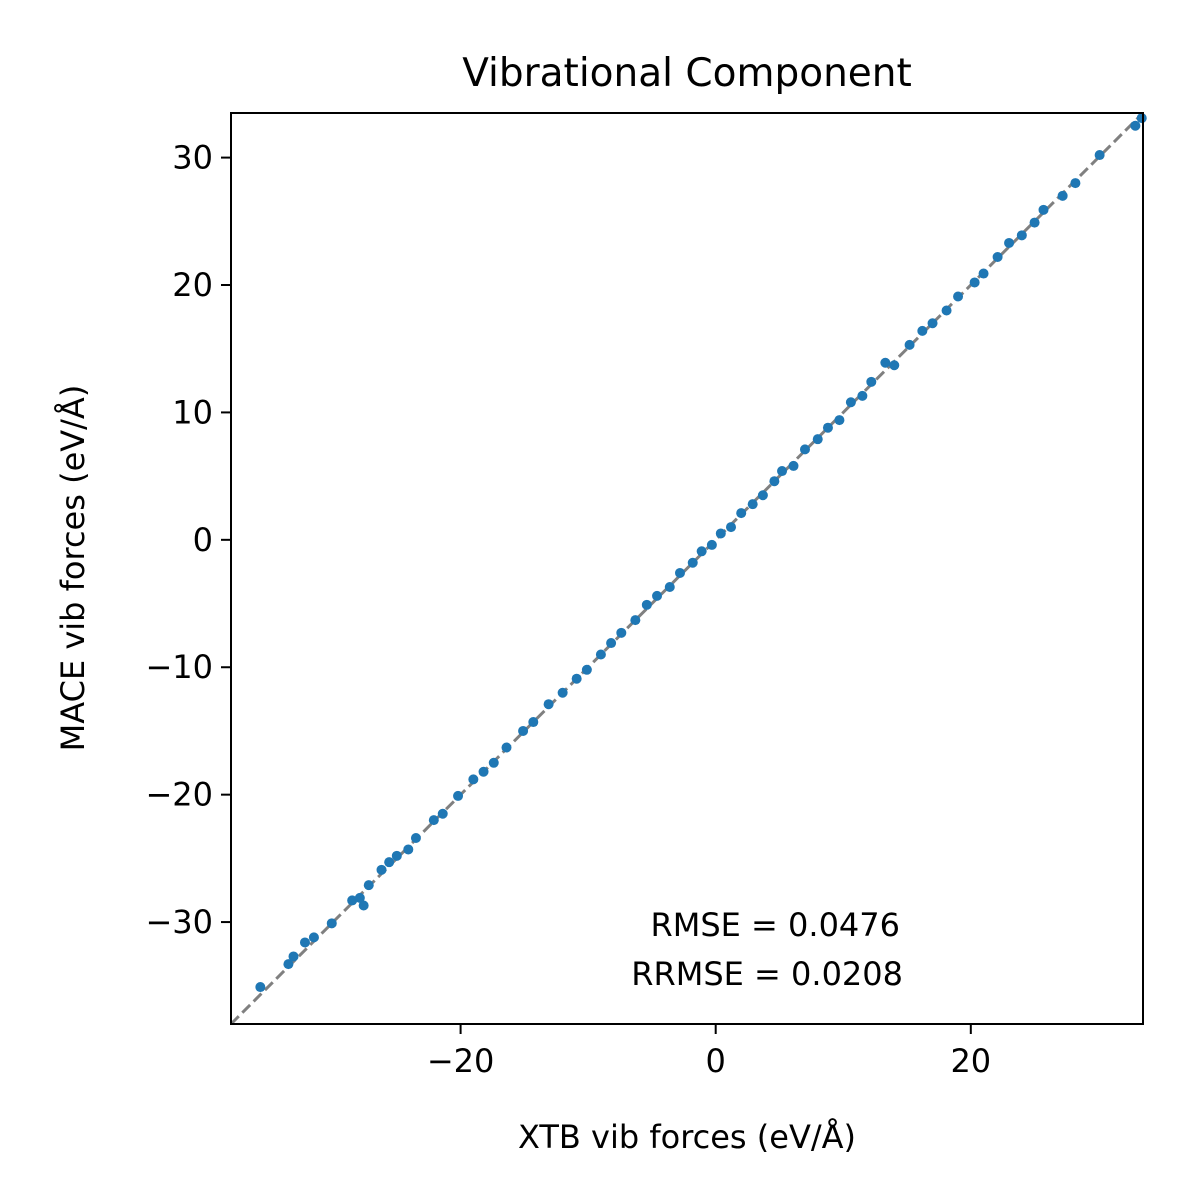  What do you see at coordinates (776, 925) in the screenshot?
I see `rmse-annotation: RMSE = 0.0476` at bounding box center [776, 925].